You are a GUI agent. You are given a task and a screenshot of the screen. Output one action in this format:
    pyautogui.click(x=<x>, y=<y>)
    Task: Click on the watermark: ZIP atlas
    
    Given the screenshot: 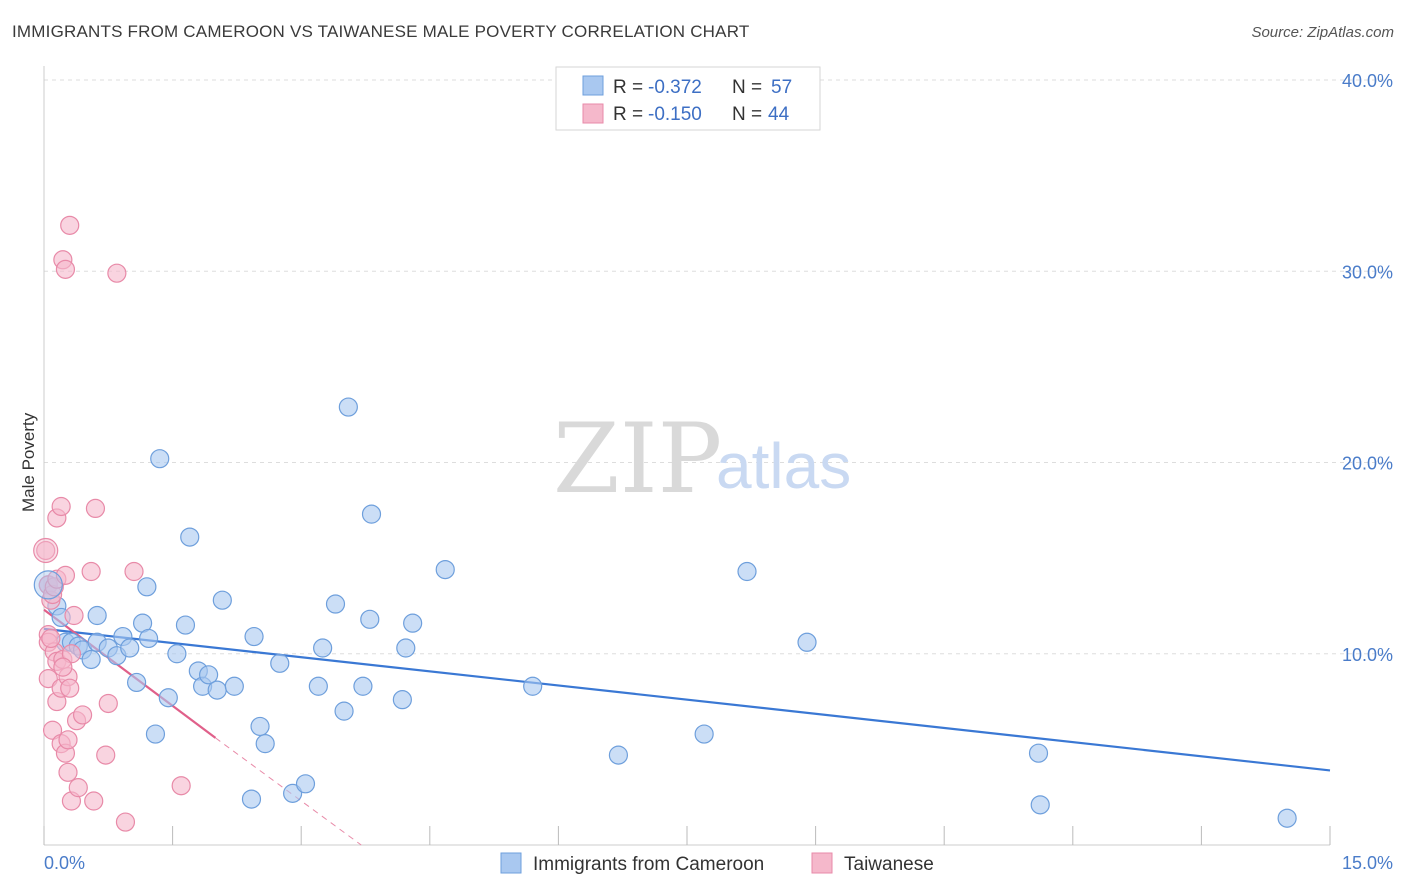 What is the action you would take?
    pyautogui.click(x=702, y=459)
    